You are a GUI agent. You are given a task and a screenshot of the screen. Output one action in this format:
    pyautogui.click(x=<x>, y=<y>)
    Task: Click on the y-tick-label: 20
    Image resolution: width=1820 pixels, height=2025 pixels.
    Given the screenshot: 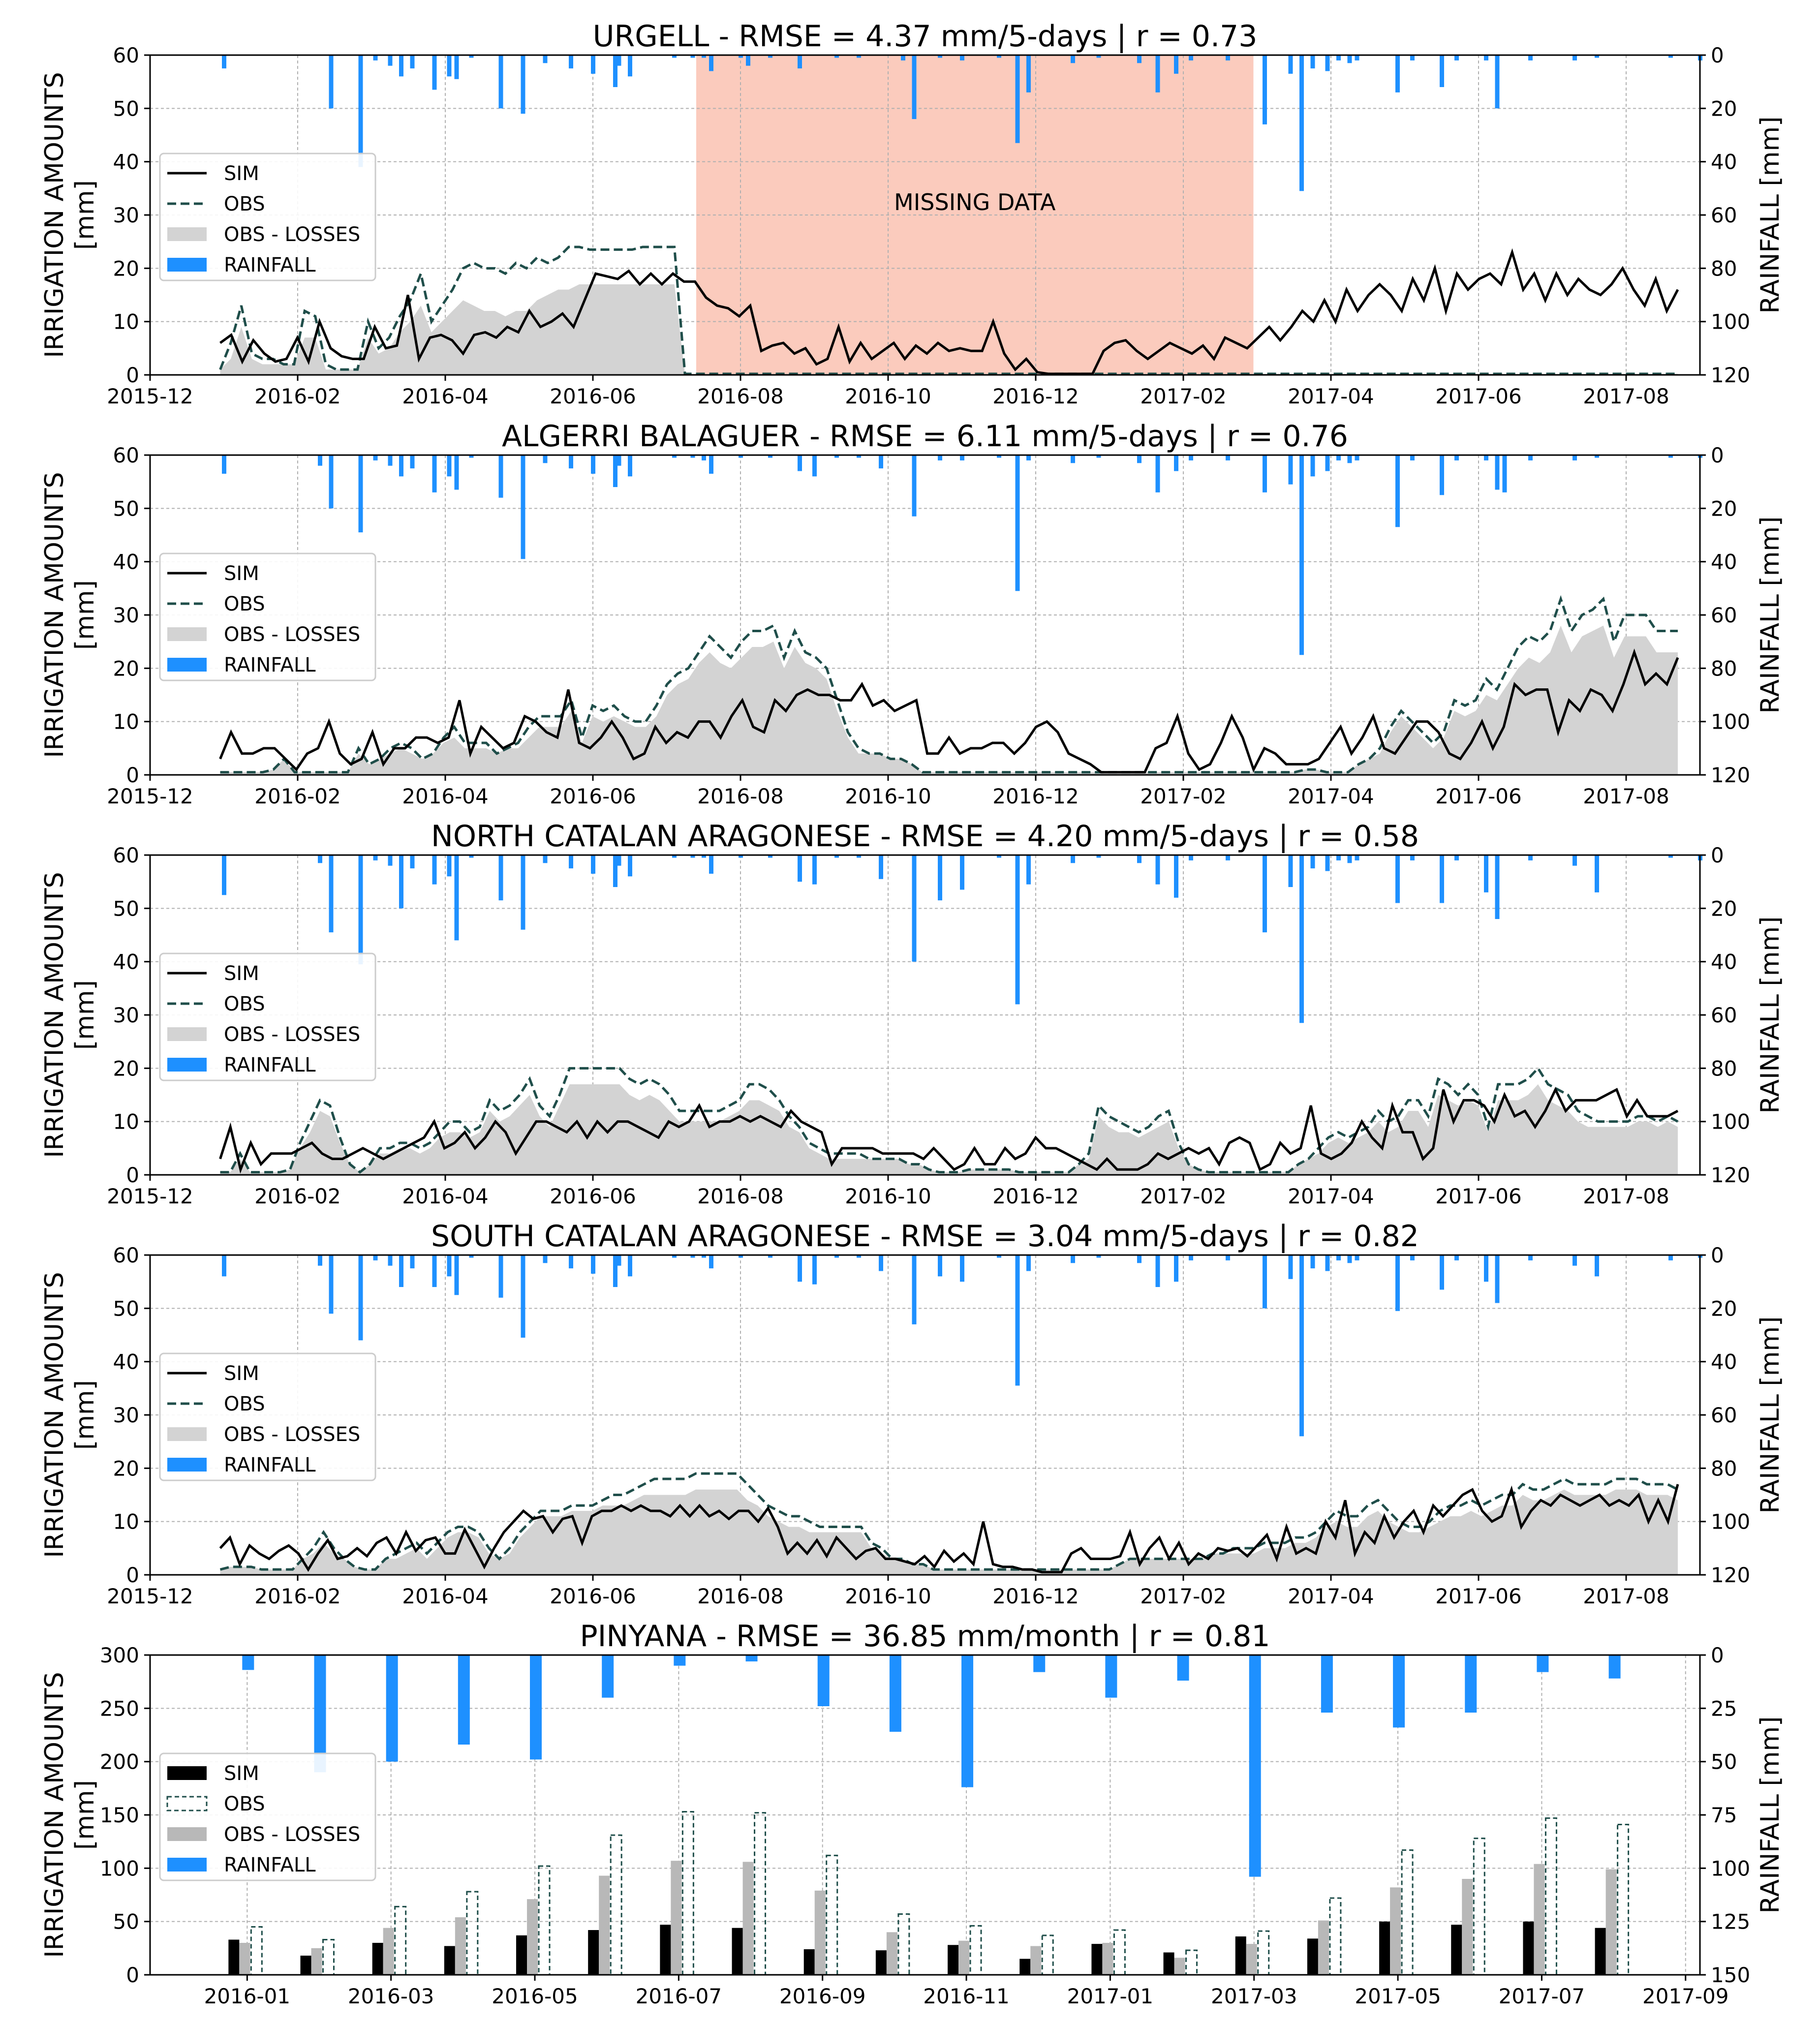 What is the action you would take?
    pyautogui.click(x=126, y=1068)
    